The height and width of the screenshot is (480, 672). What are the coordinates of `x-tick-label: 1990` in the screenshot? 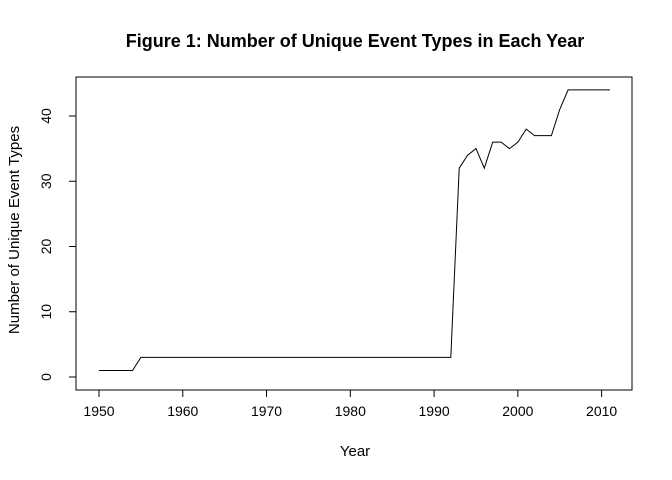 It's located at (434, 411).